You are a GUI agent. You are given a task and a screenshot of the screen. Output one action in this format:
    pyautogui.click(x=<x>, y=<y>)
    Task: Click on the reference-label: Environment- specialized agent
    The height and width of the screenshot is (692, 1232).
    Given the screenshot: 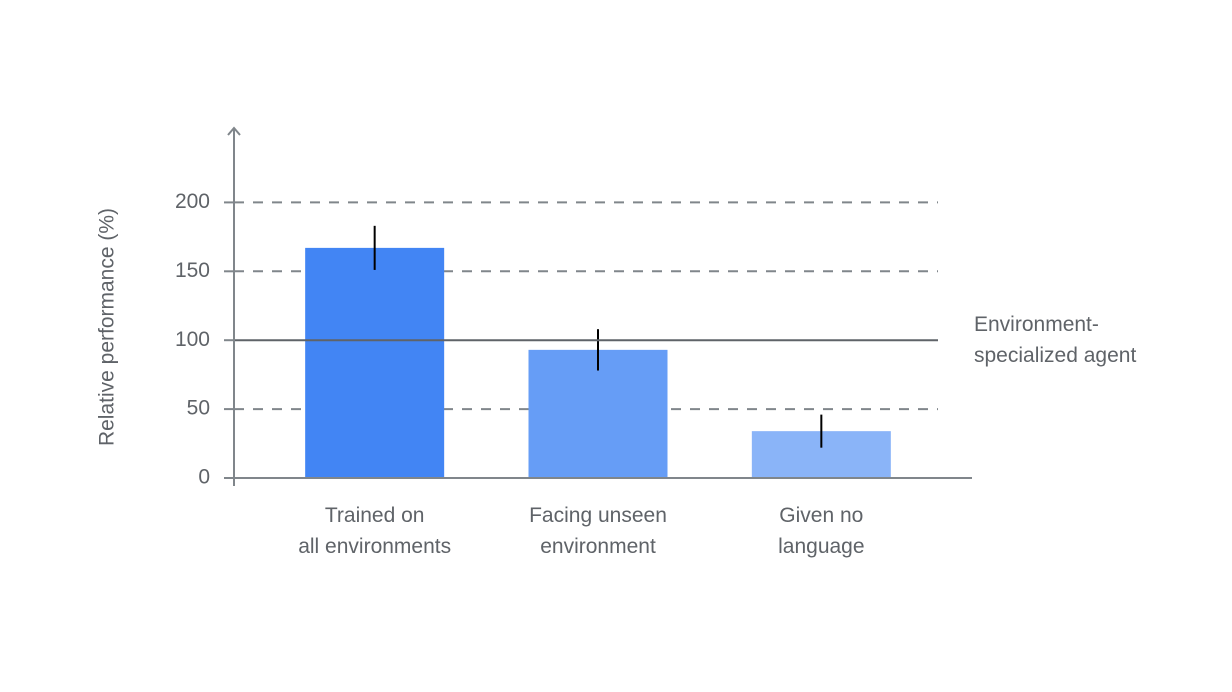 What is the action you would take?
    pyautogui.click(x=1055, y=340)
    